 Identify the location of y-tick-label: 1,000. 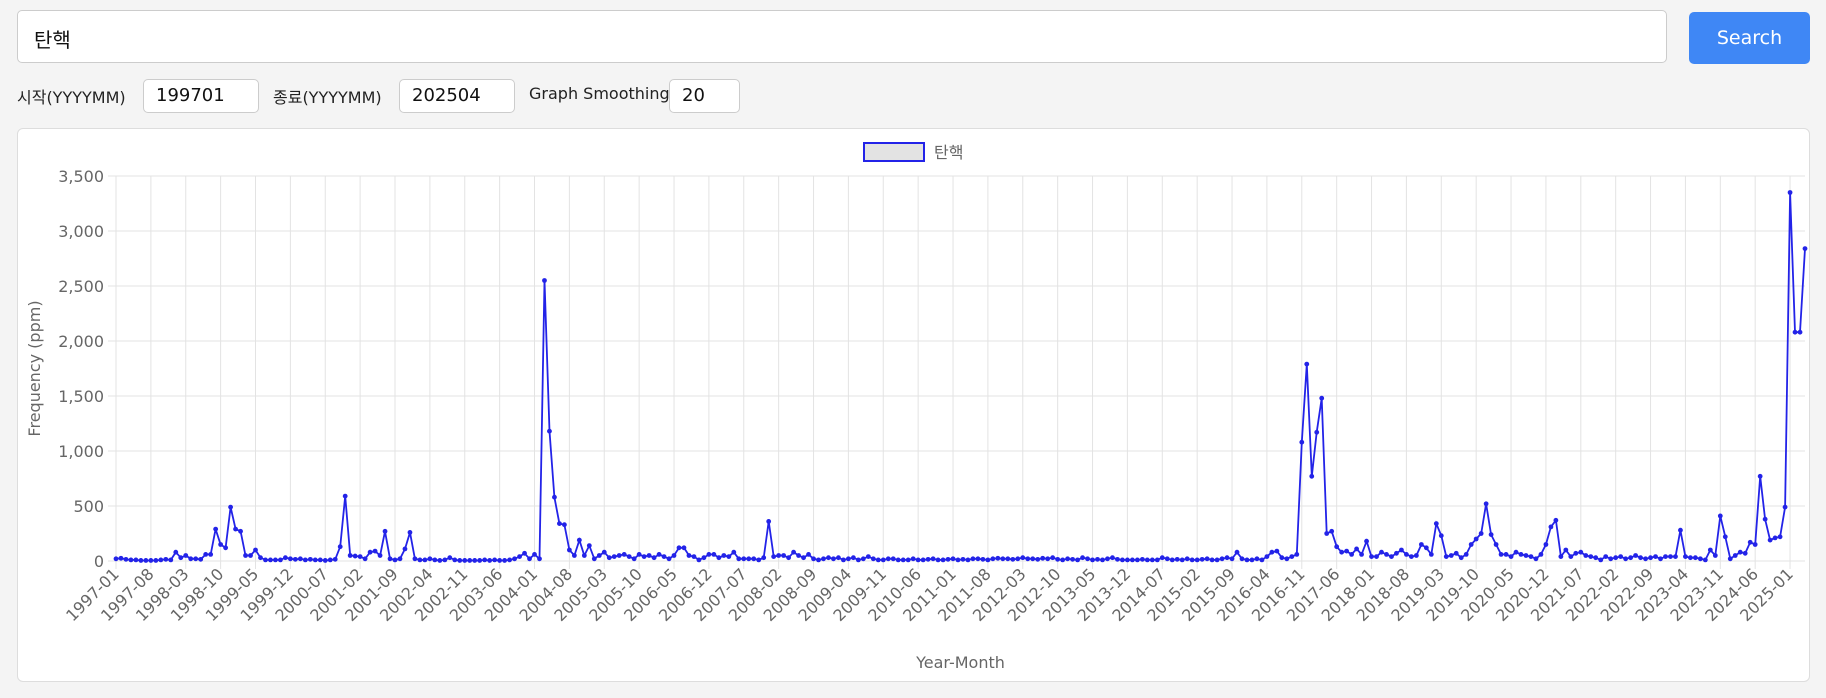
(81, 451).